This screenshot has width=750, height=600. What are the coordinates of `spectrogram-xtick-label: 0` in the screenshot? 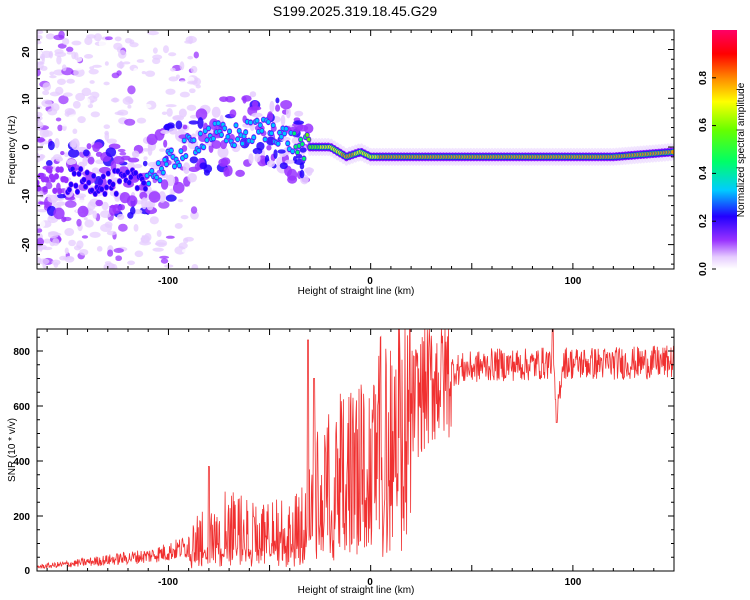 It's located at (370, 281).